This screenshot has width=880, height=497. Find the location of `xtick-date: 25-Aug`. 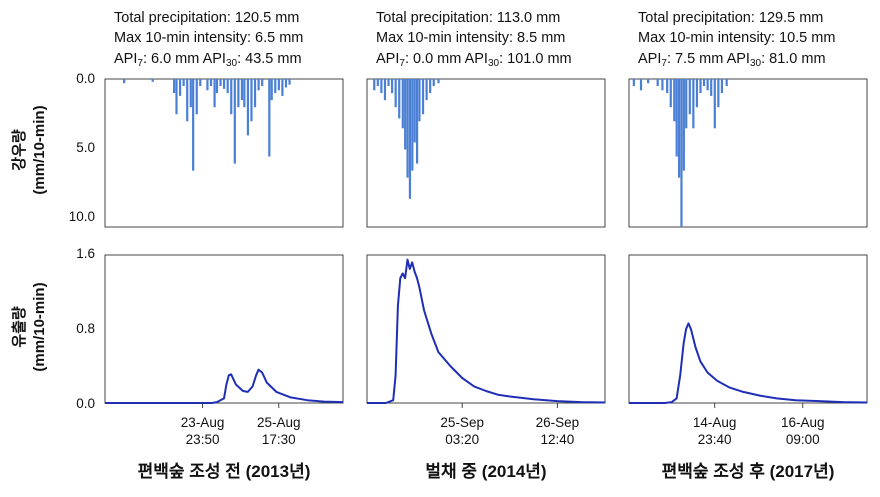

xtick-date: 25-Aug is located at coordinates (279, 422).